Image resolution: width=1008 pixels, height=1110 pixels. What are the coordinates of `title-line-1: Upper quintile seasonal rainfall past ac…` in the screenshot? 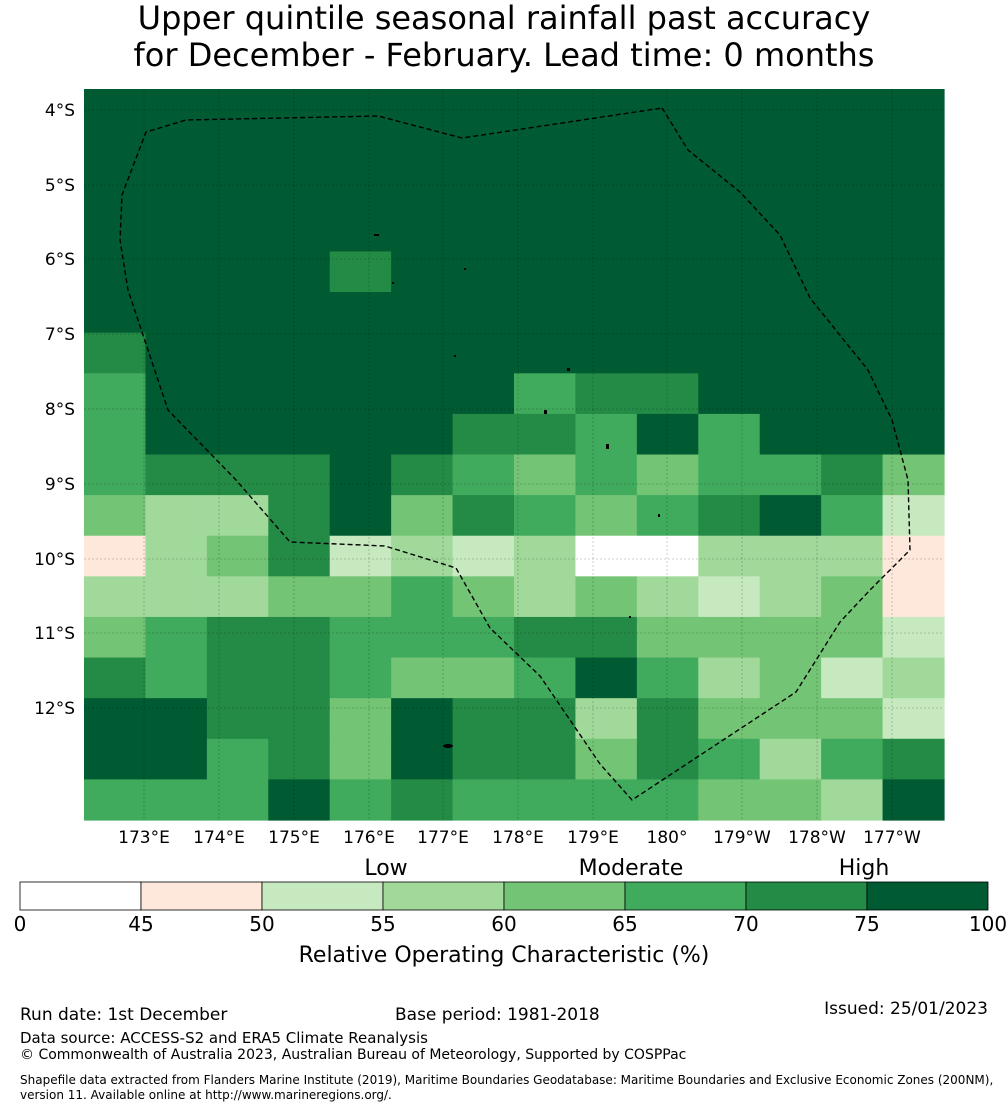 It's located at (504, 18).